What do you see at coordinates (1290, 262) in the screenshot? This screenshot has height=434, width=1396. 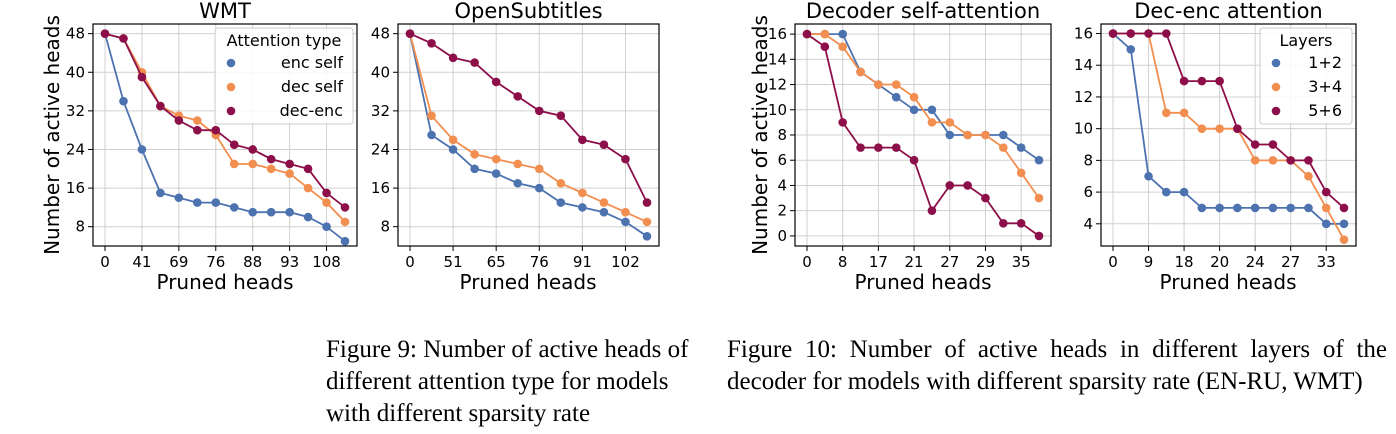 I see `x-tick-label: 27` at bounding box center [1290, 262].